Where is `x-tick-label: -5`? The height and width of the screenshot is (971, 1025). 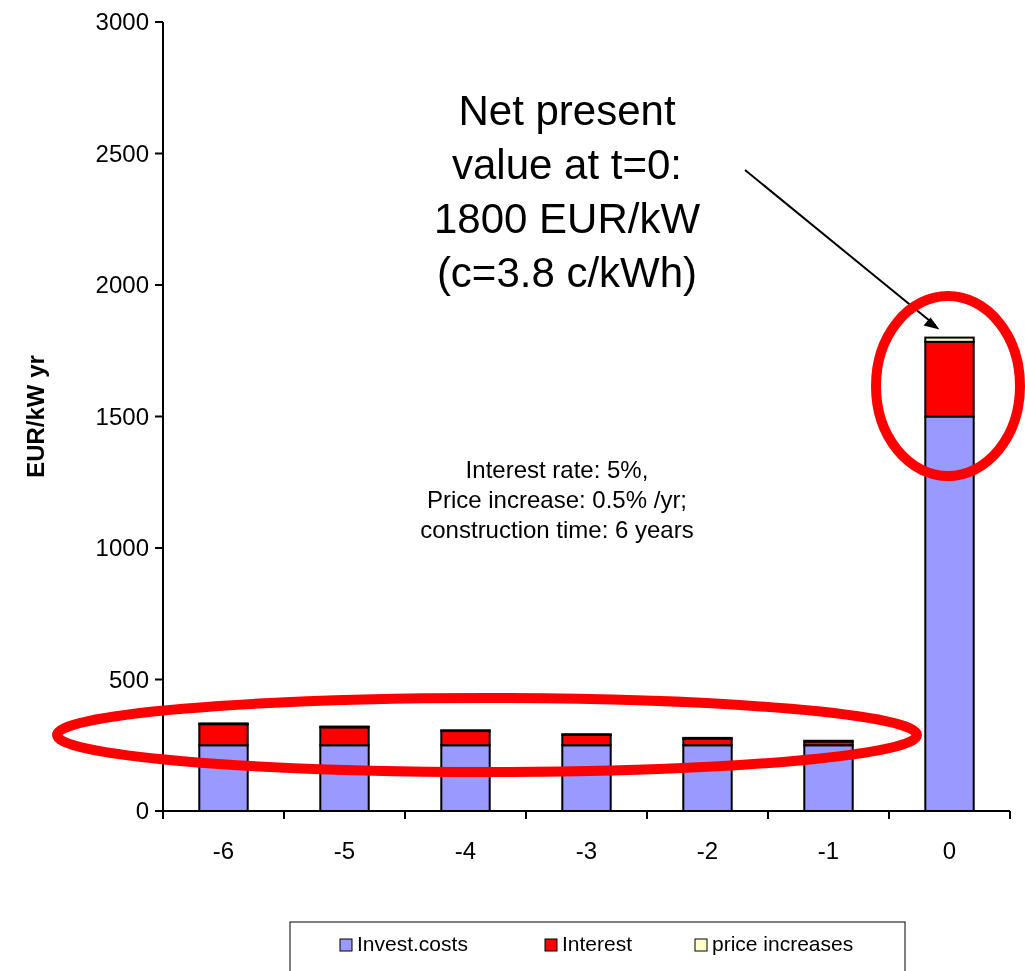
x-tick-label: -5 is located at coordinates (344, 850).